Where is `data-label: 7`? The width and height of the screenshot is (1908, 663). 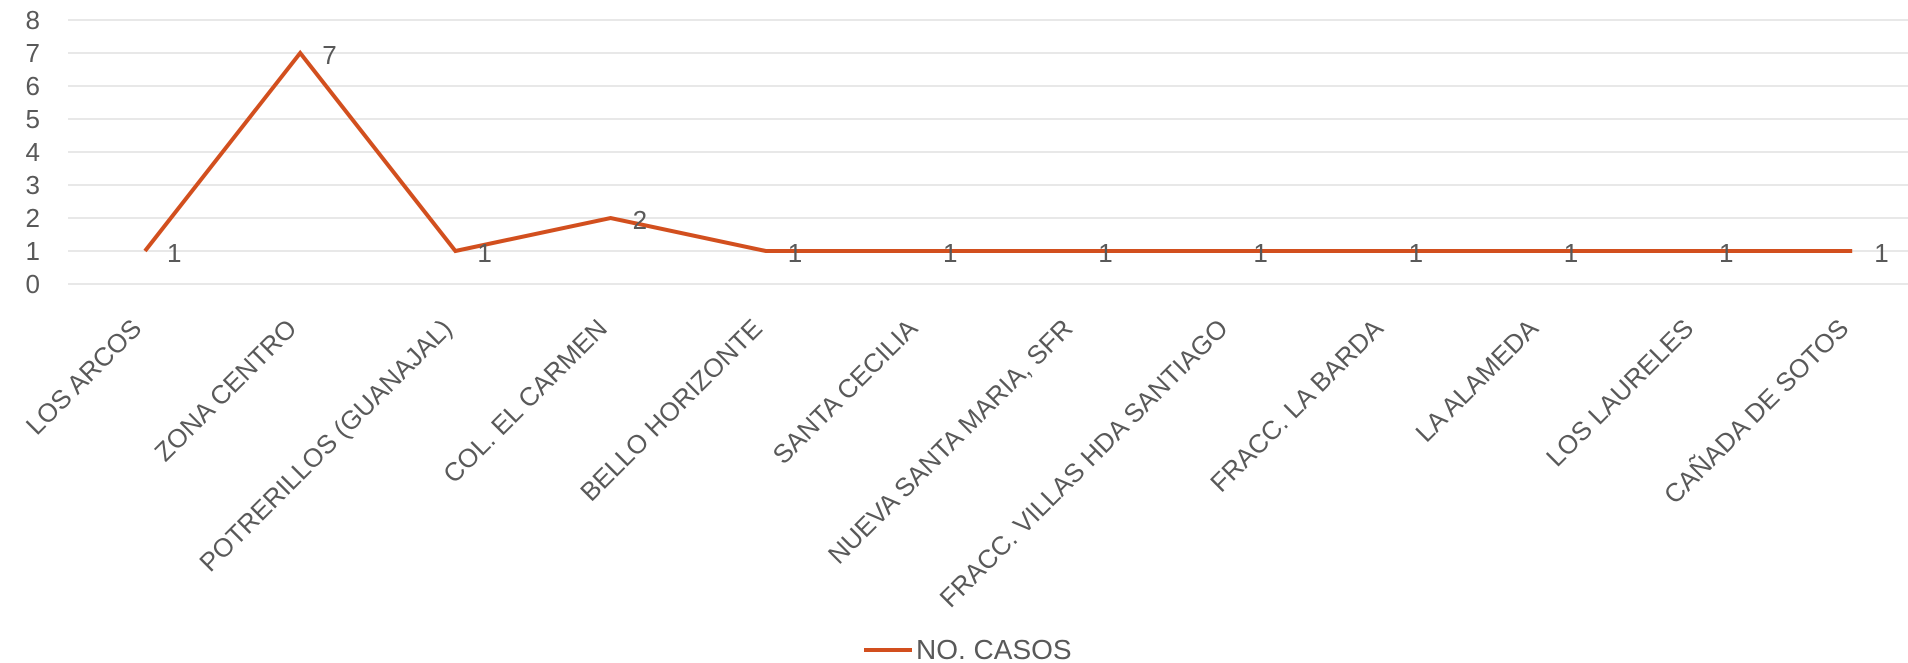 data-label: 7 is located at coordinates (329, 55).